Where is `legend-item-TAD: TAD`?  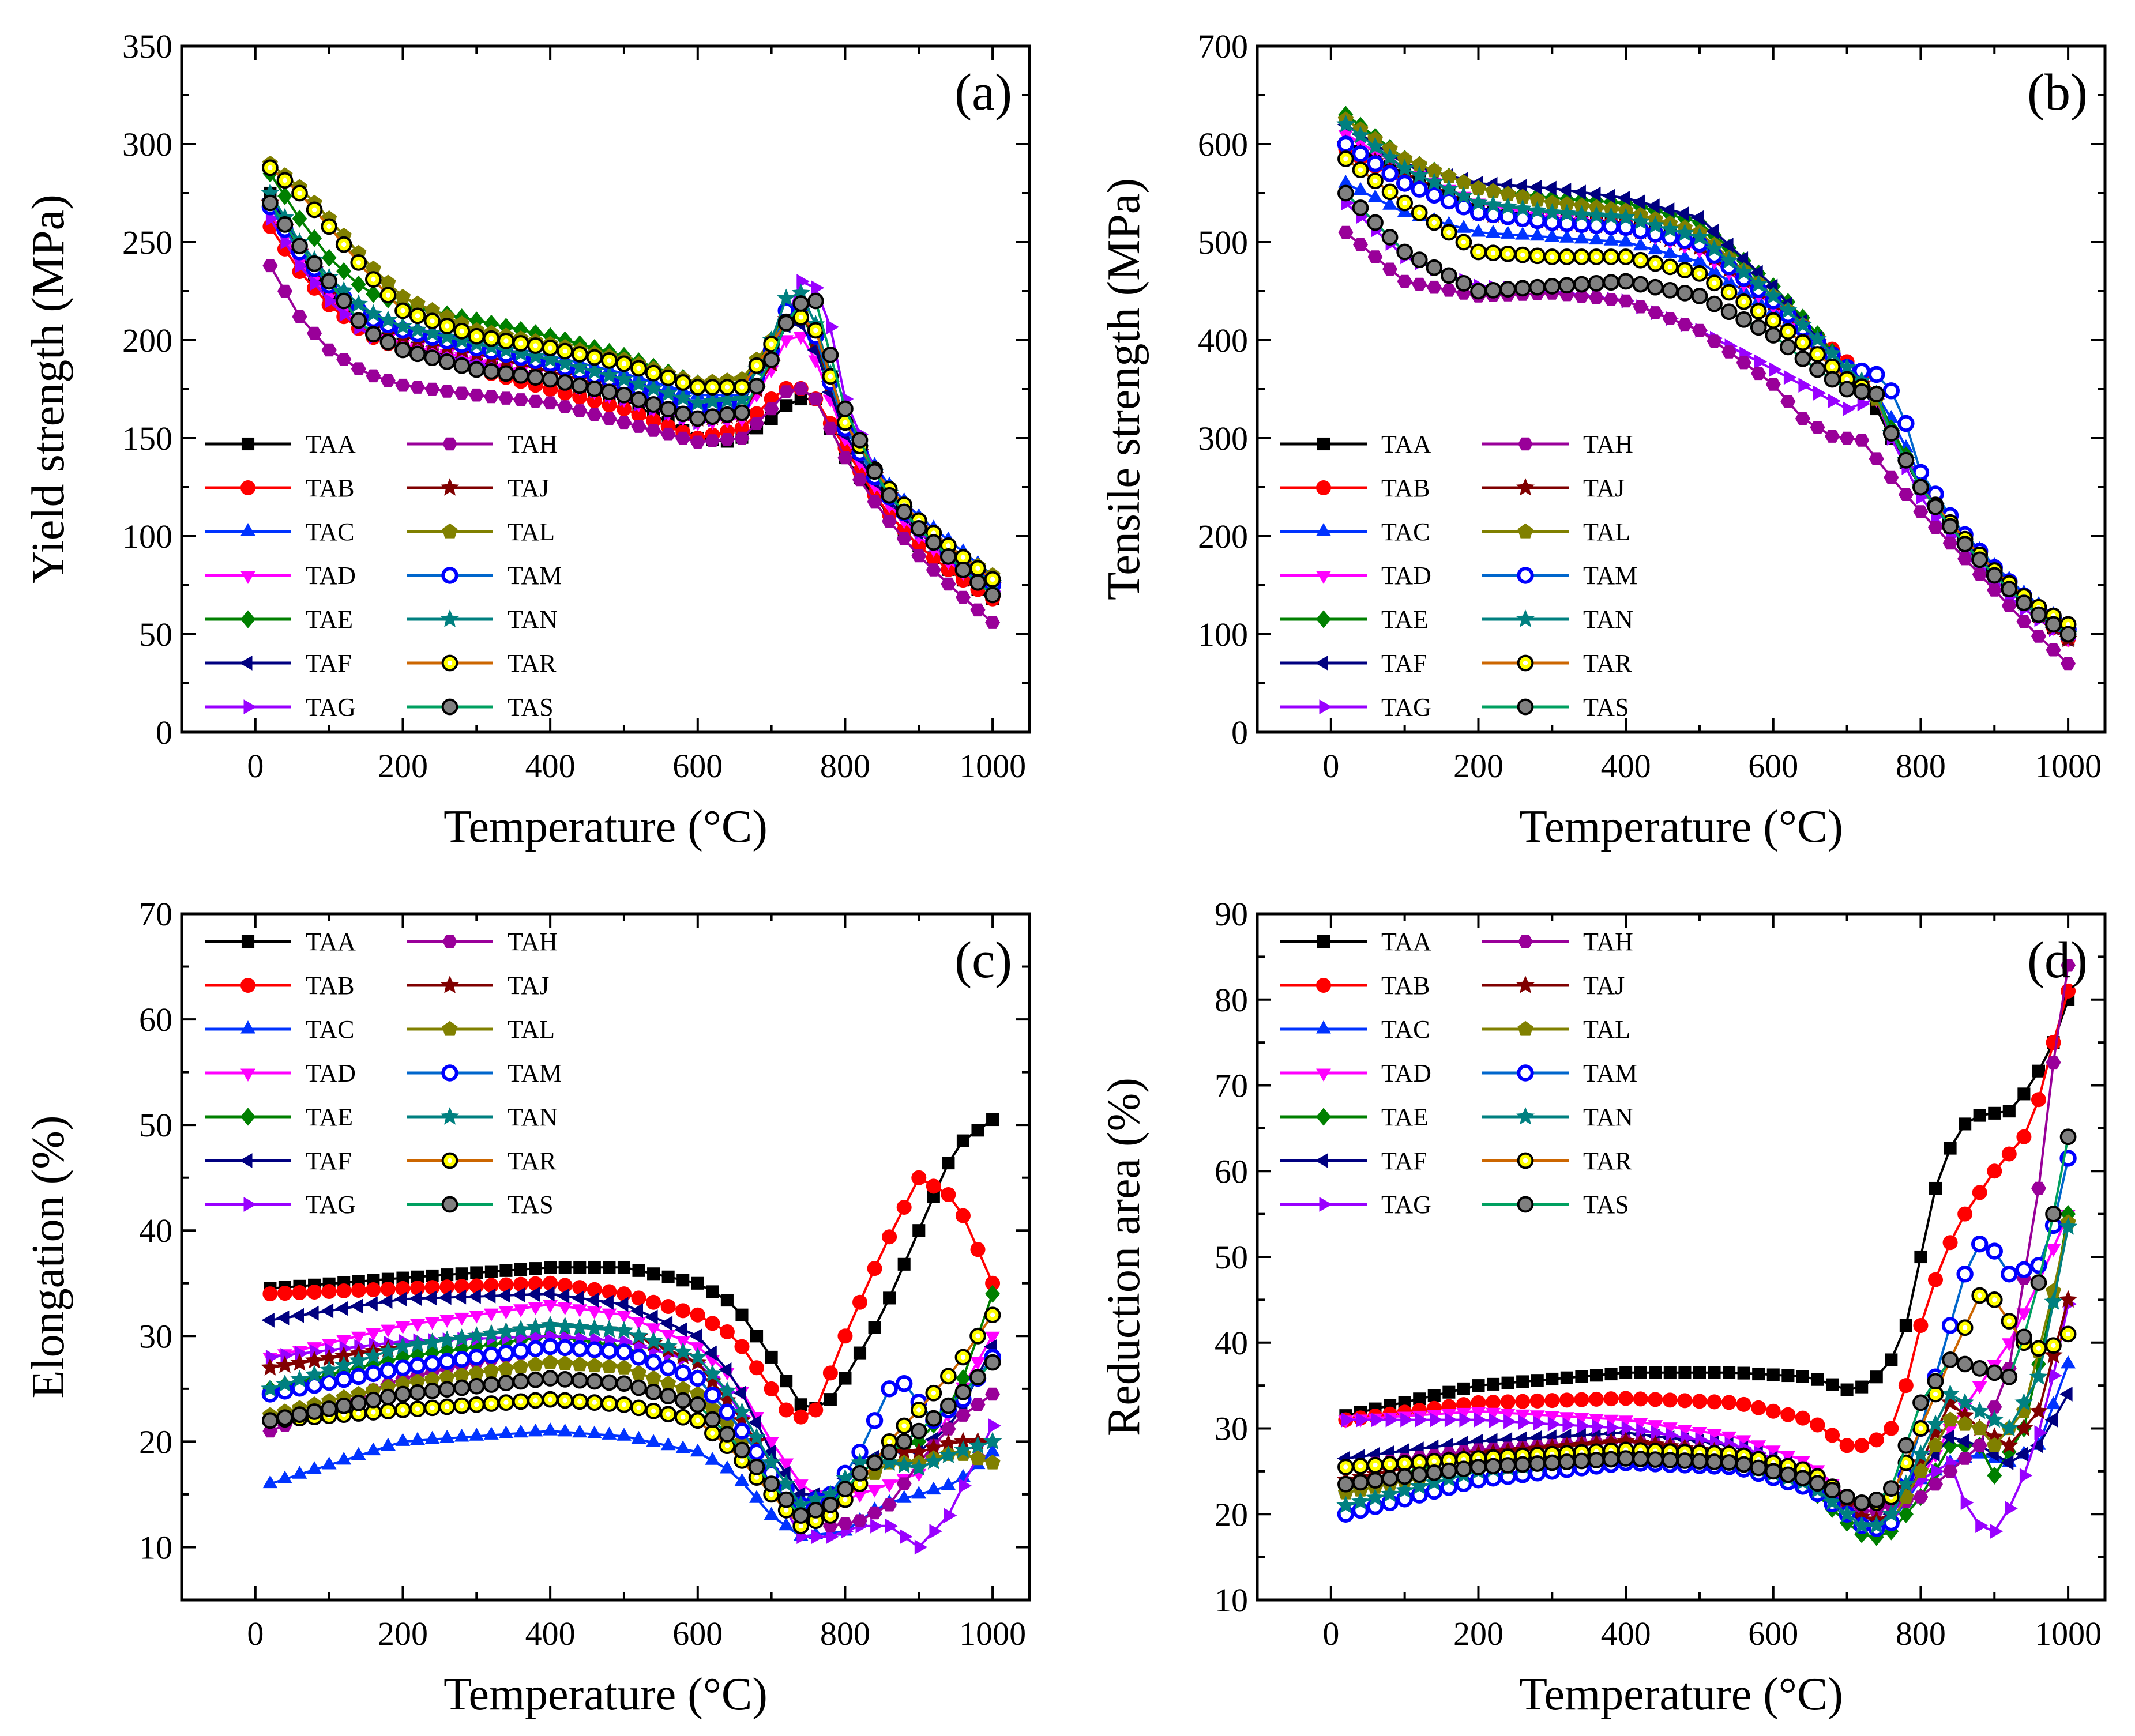 legend-item-TAD: TAD is located at coordinates (280, 576).